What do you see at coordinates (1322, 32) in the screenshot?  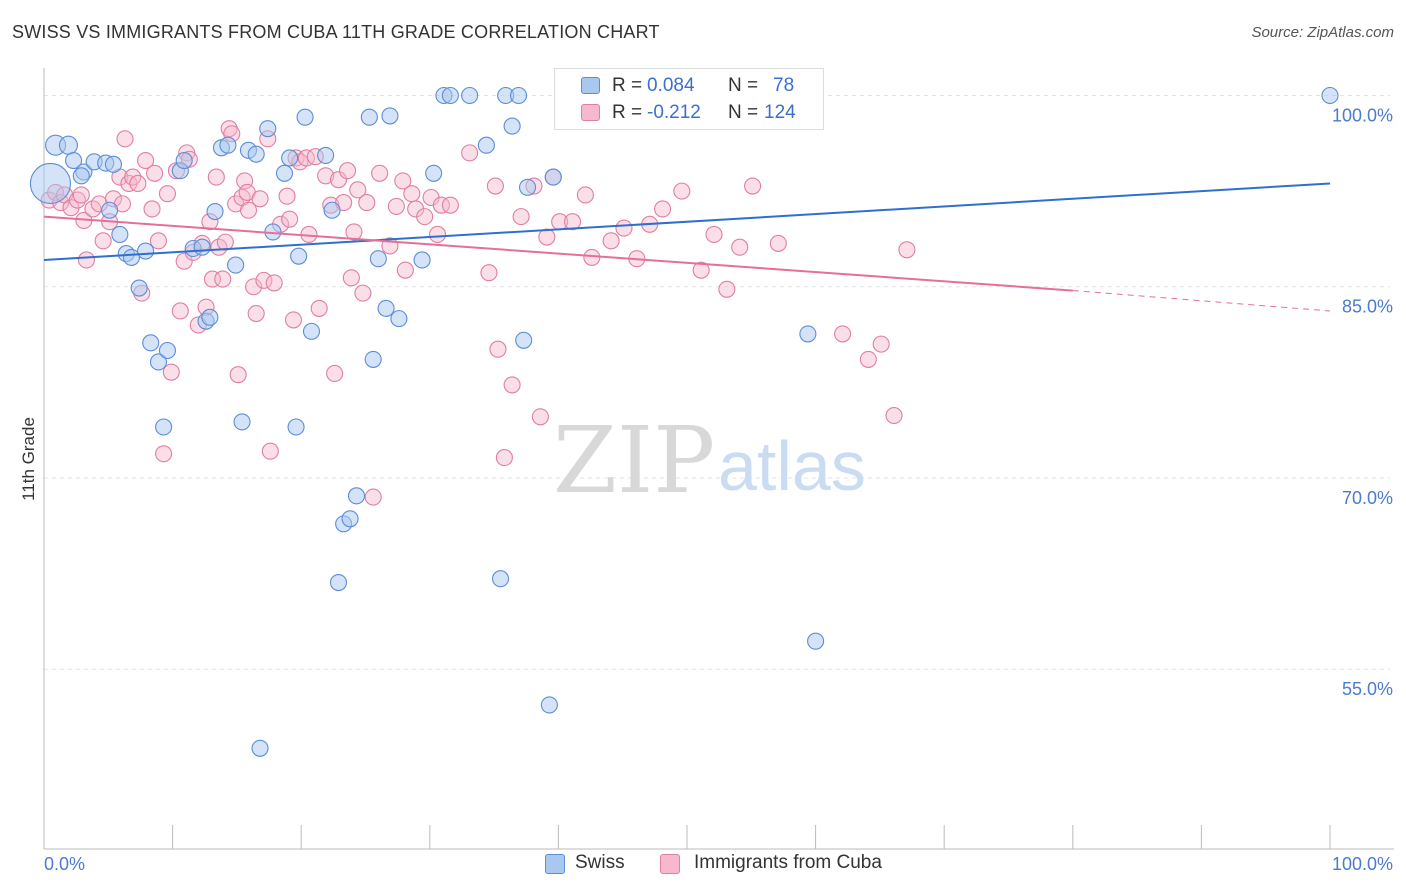 I see `chart-source: Source: ZipAtlas.com` at bounding box center [1322, 32].